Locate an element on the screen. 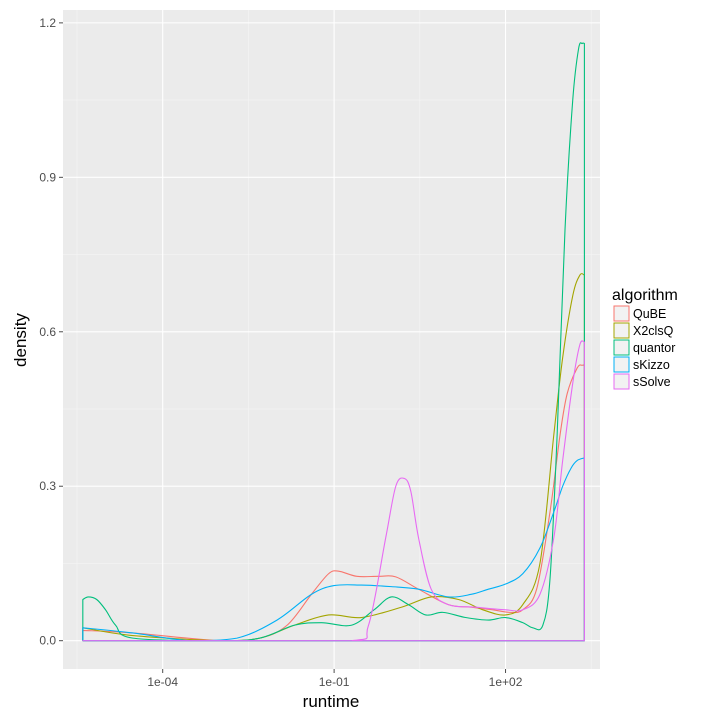 The height and width of the screenshot is (725, 720). y-tick-label: 0.9 is located at coordinates (47, 177).